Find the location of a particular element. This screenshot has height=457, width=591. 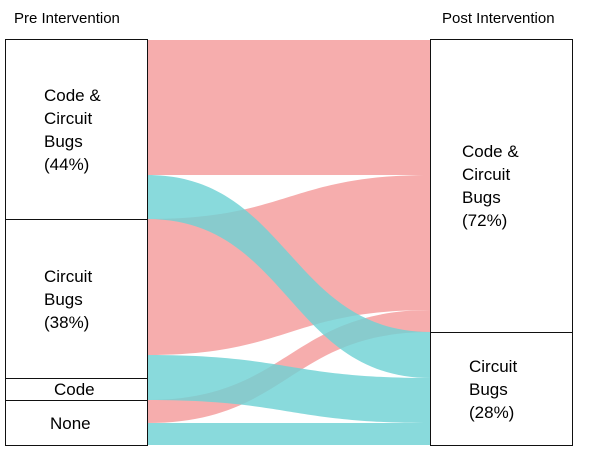

post-intervention-title: Post Intervention is located at coordinates (498, 18).